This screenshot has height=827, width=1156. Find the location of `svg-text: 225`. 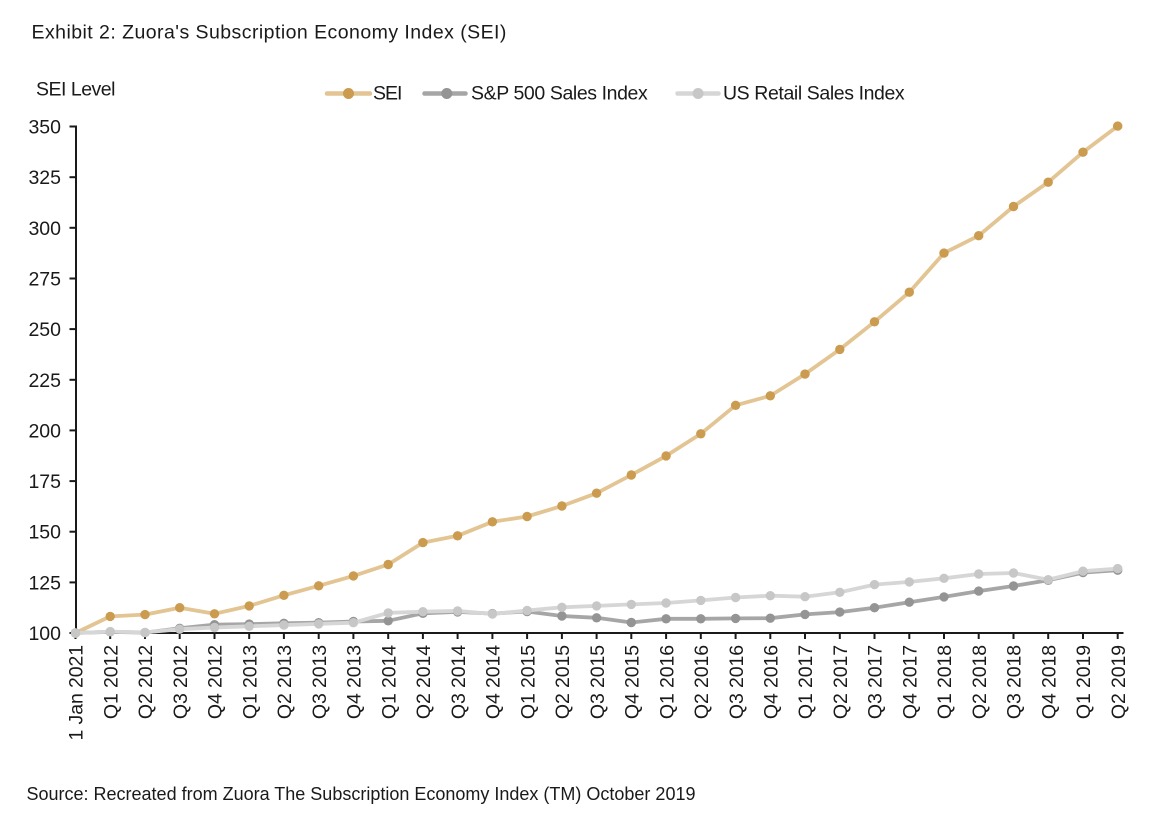

svg-text: 225 is located at coordinates (44, 381).